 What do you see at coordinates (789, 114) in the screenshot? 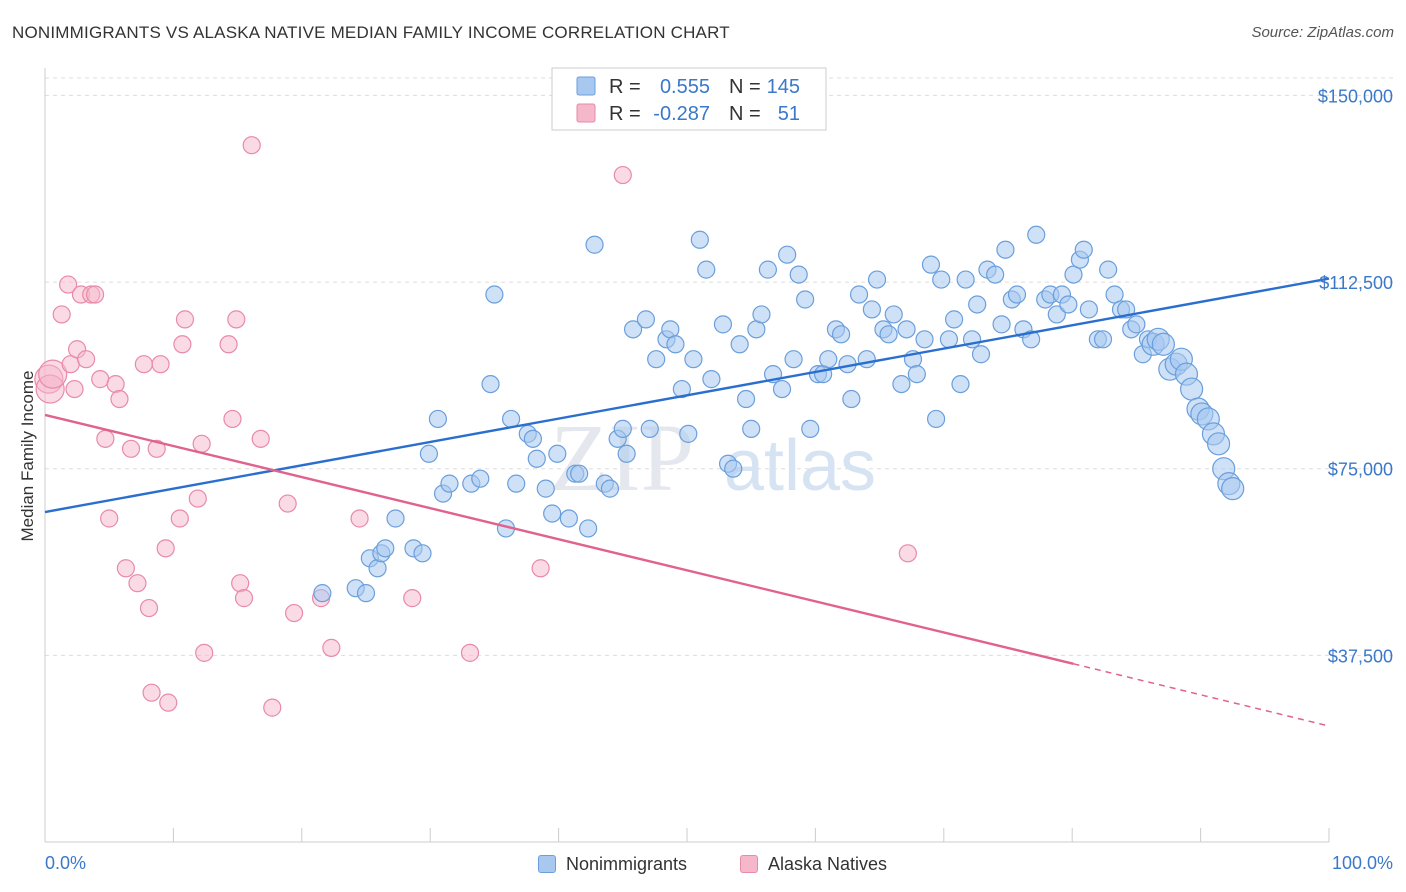
I see `legend-n-value: 51` at bounding box center [789, 114].